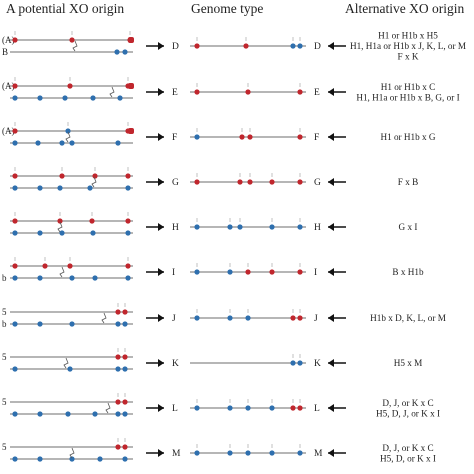  What do you see at coordinates (175, 409) in the screenshot?
I see `genome-type-letter: L` at bounding box center [175, 409].